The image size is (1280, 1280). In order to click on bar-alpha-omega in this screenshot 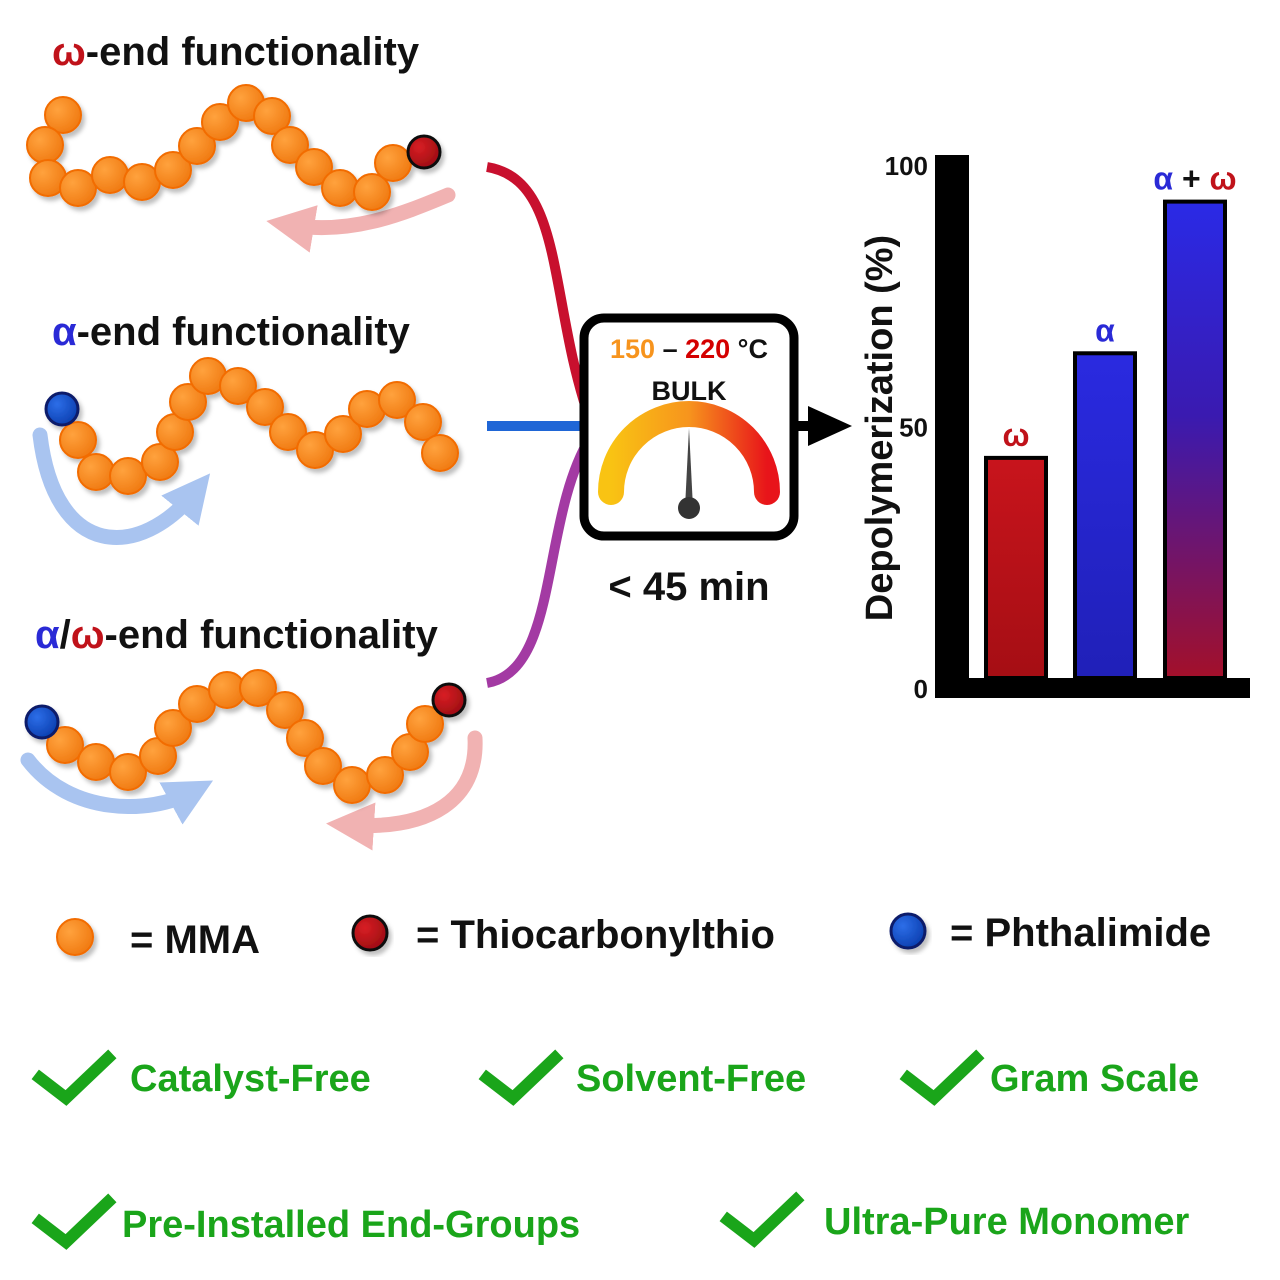, I will do `click(1195, 440)`.